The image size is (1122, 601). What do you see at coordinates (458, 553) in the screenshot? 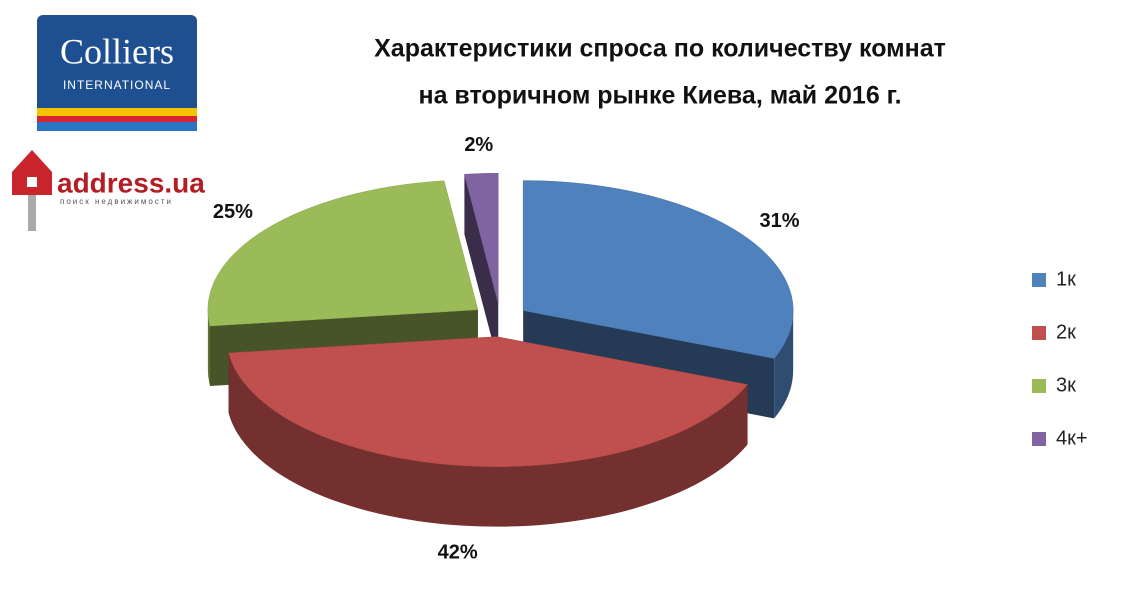
I see `value-label: 42%` at bounding box center [458, 553].